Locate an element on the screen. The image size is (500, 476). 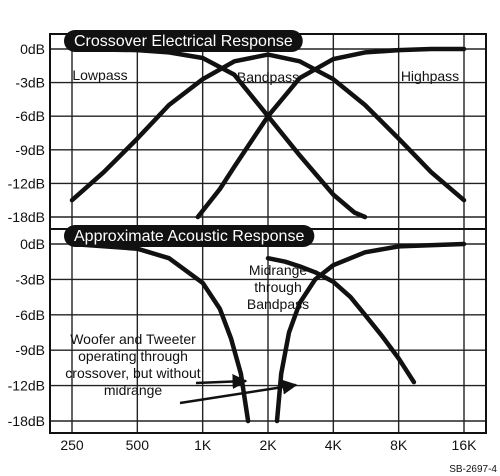
panel-title-text: Approximate Acoustic Response is located at coordinates (189, 236).